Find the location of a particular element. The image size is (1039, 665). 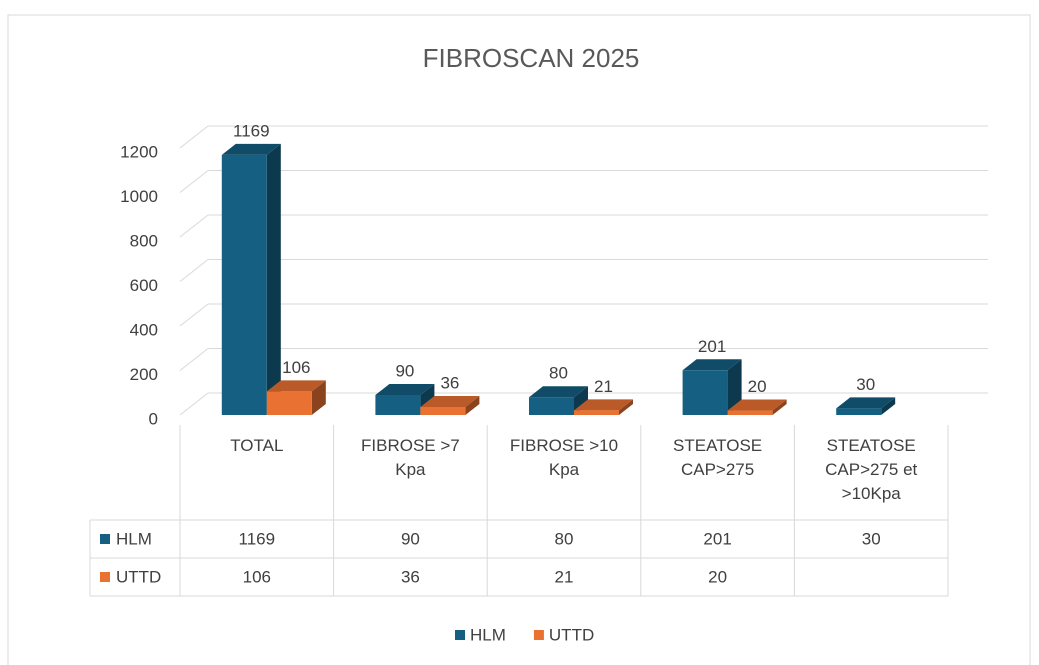

table-value: 90 is located at coordinates (410, 538).